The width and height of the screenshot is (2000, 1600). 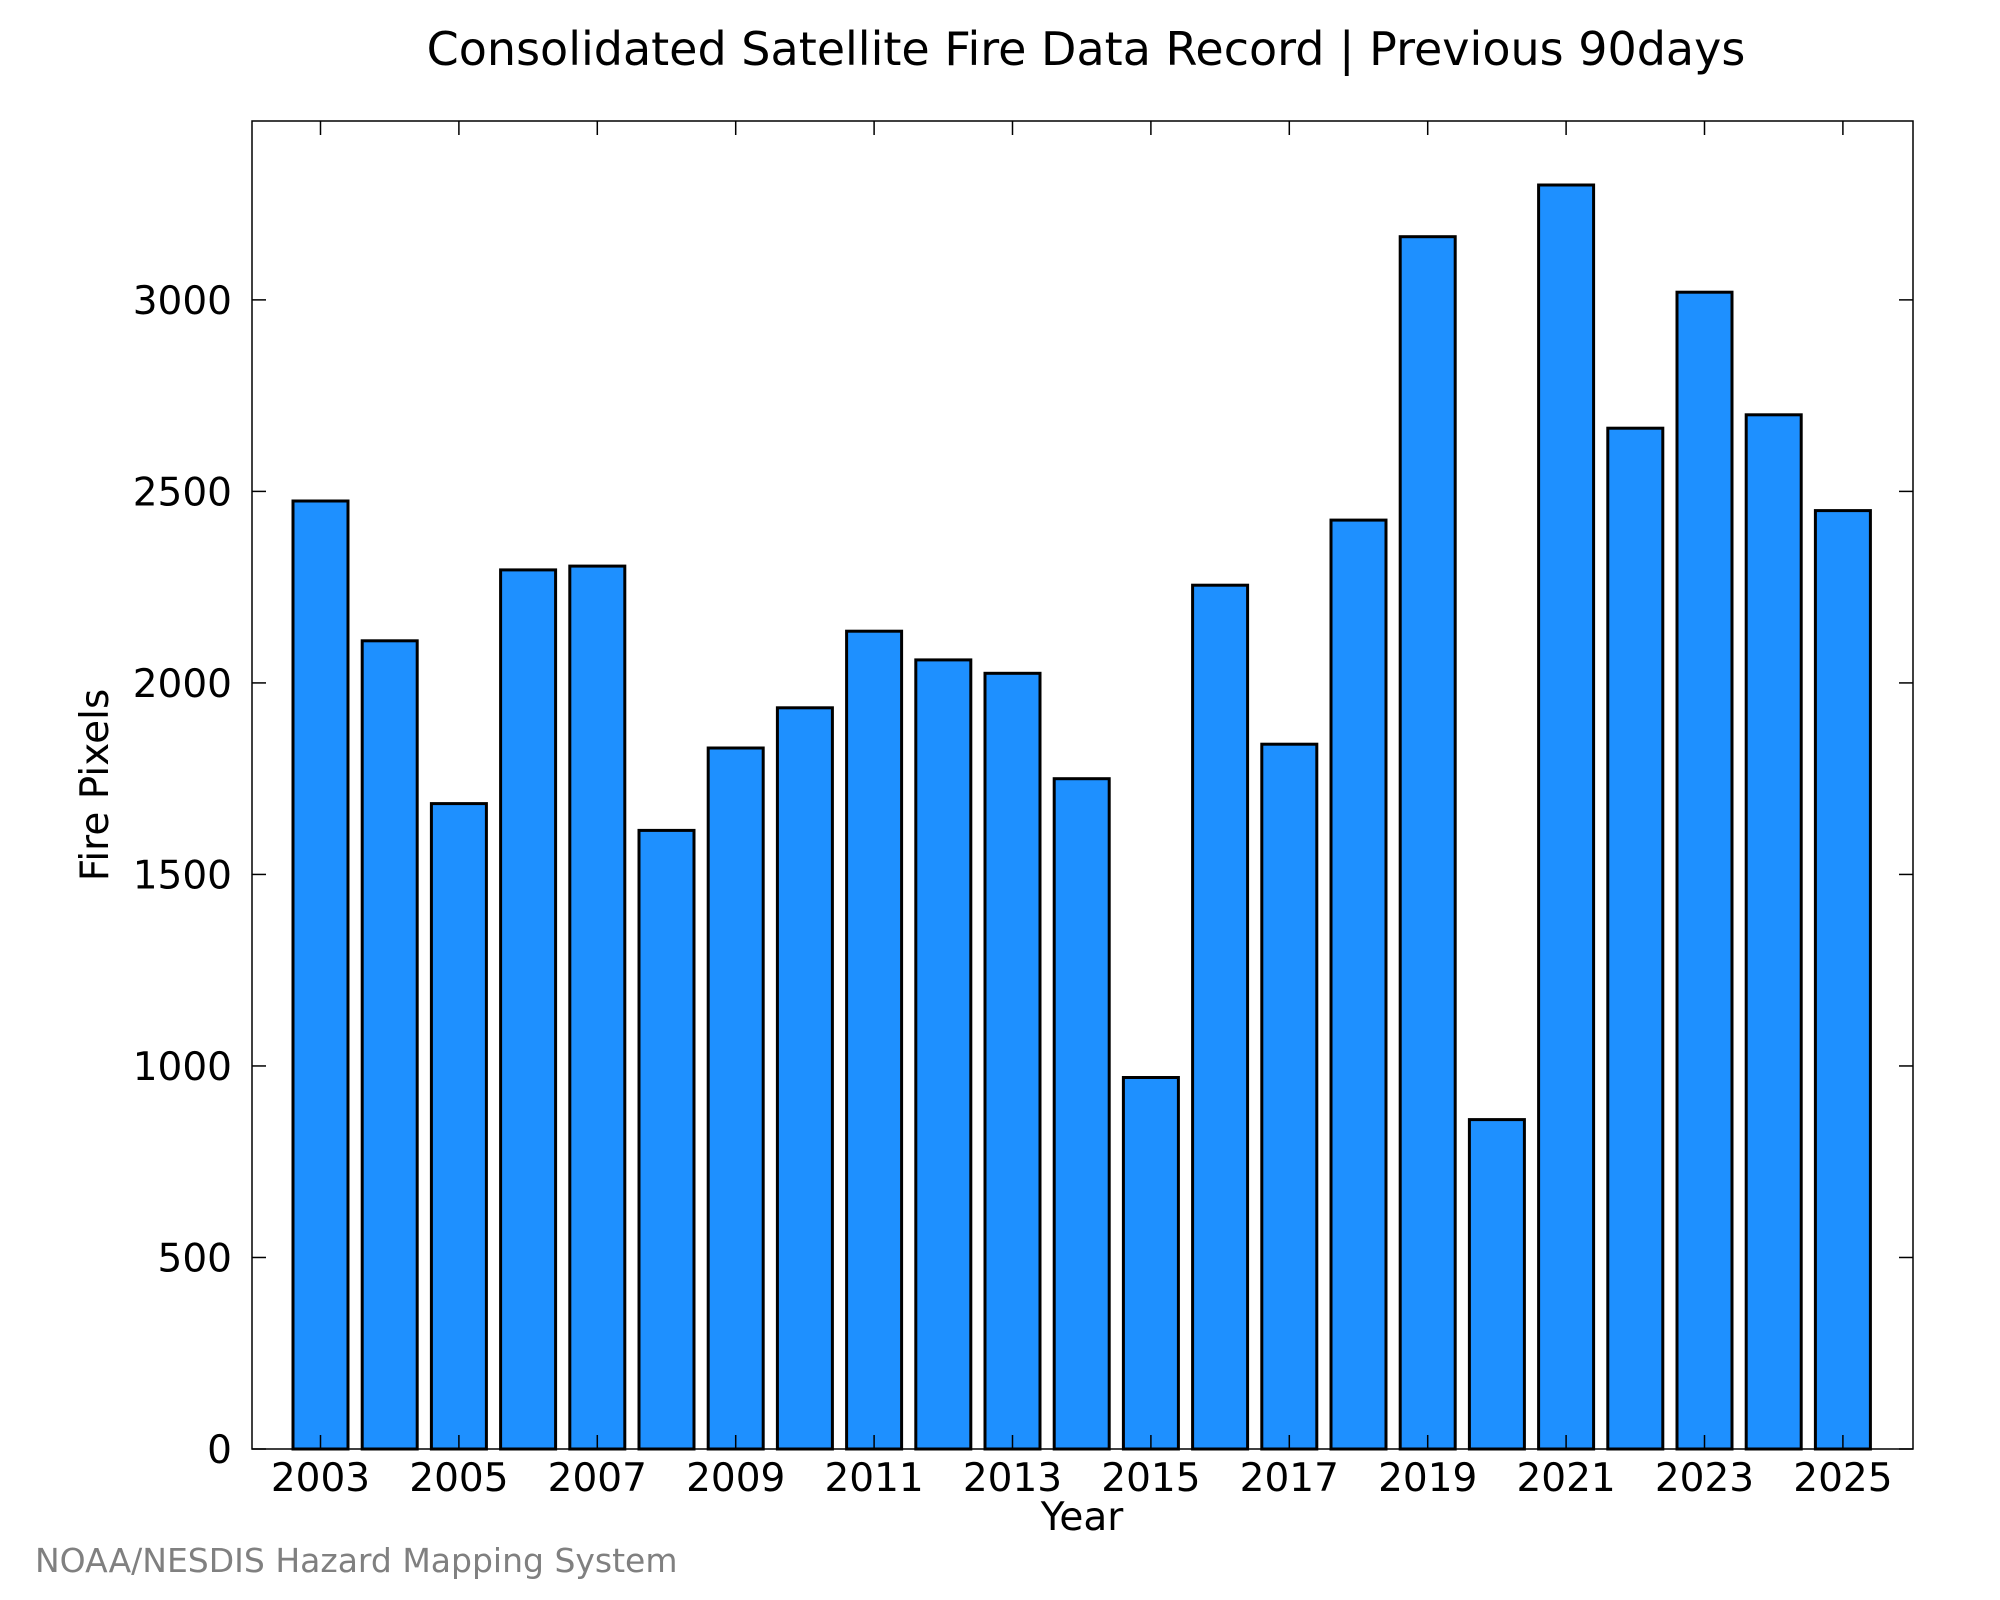 What do you see at coordinates (1082, 1517) in the screenshot?
I see `x-axis-label: Year` at bounding box center [1082, 1517].